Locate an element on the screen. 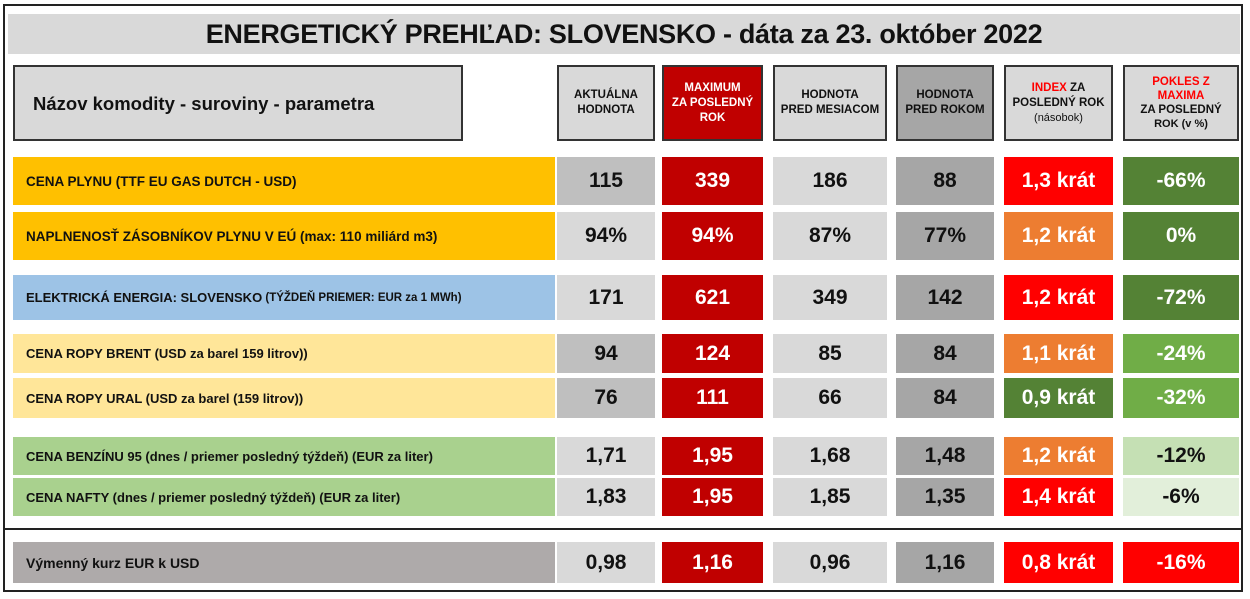  cell-current: 1,71 is located at coordinates (606, 456).